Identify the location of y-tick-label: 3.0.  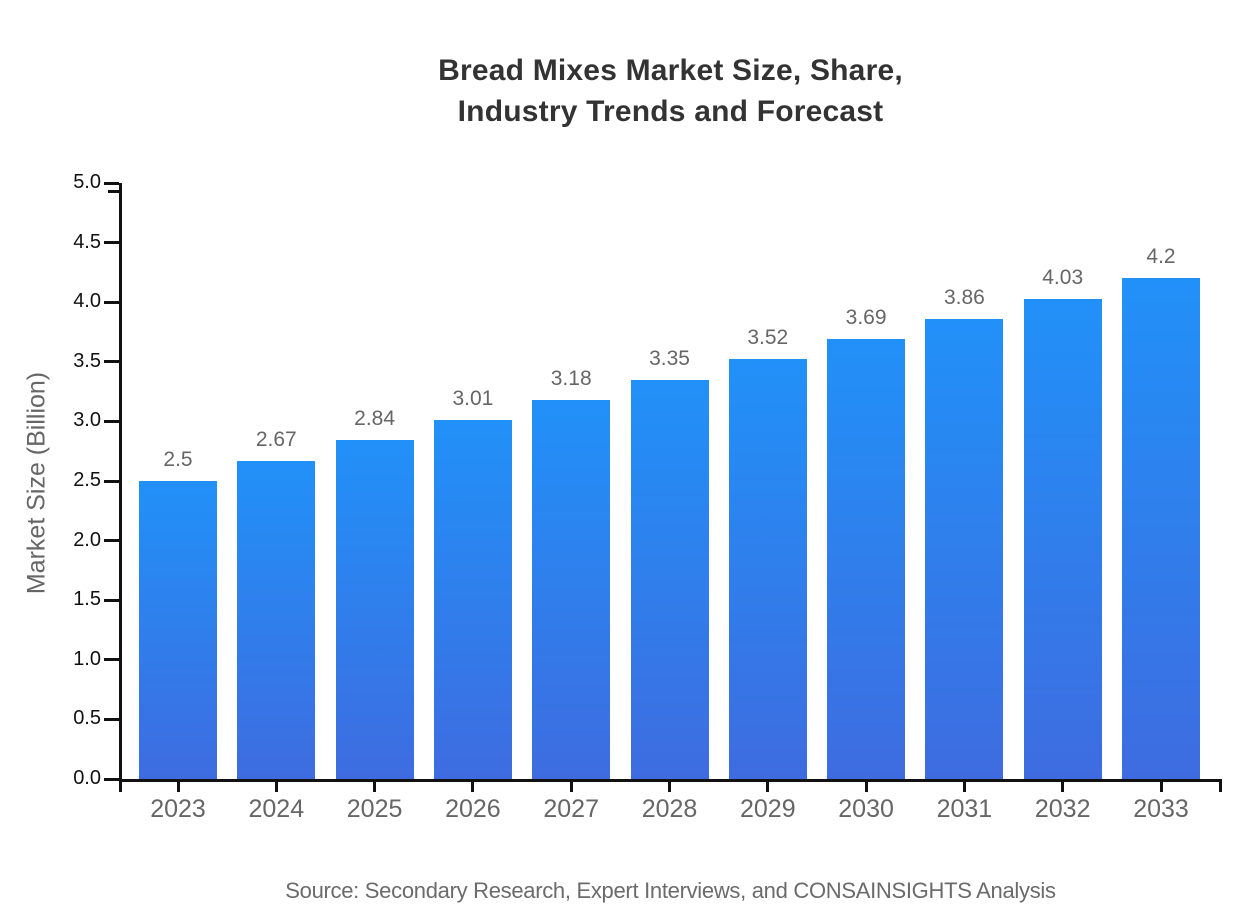
(87, 420).